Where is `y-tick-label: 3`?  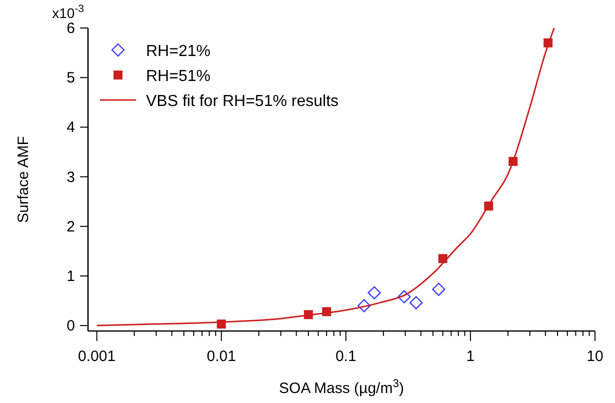 y-tick-label: 3 is located at coordinates (70, 177).